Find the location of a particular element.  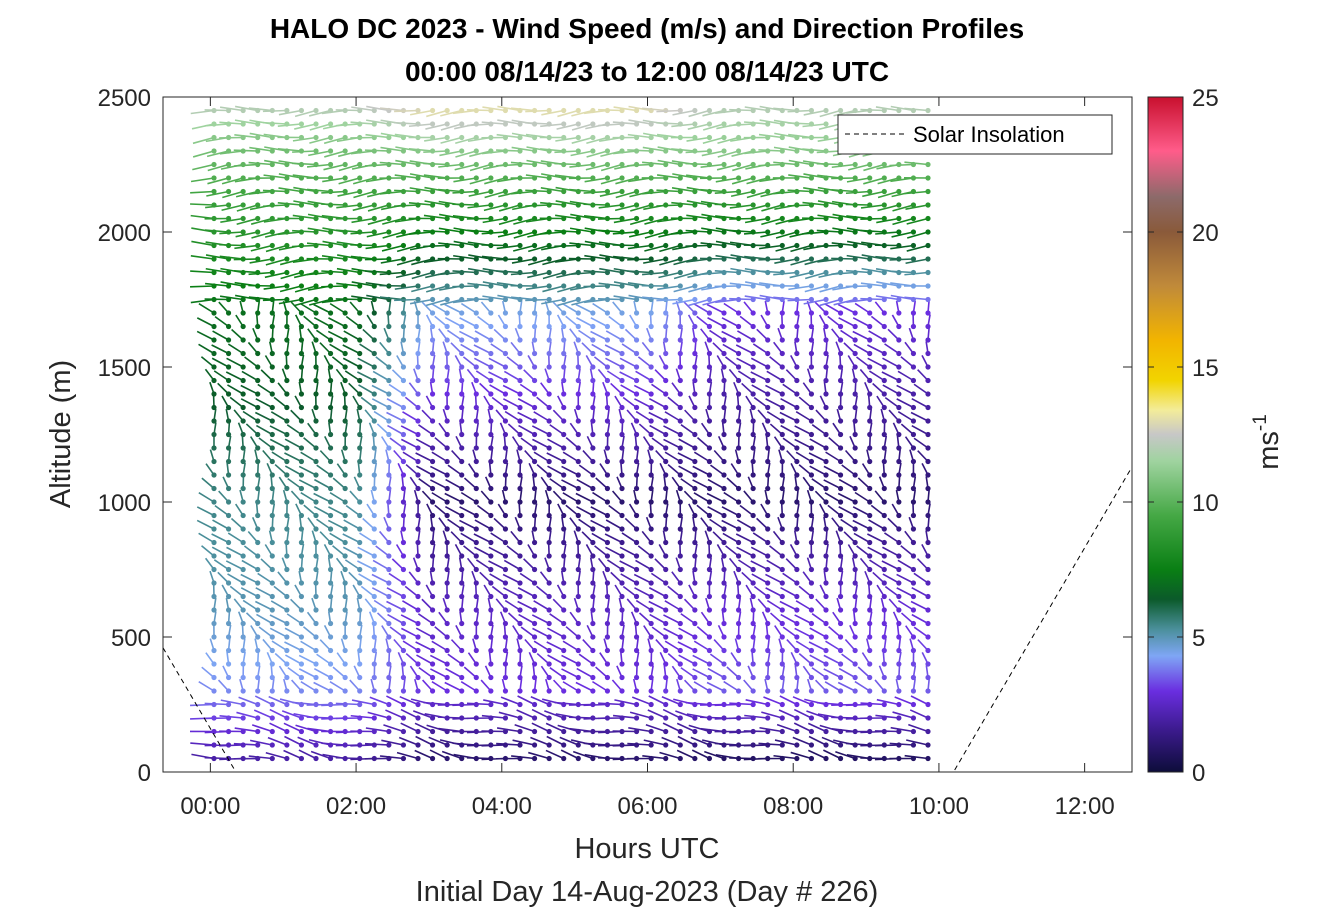

legend-label: Solar Insolation is located at coordinates (989, 134).